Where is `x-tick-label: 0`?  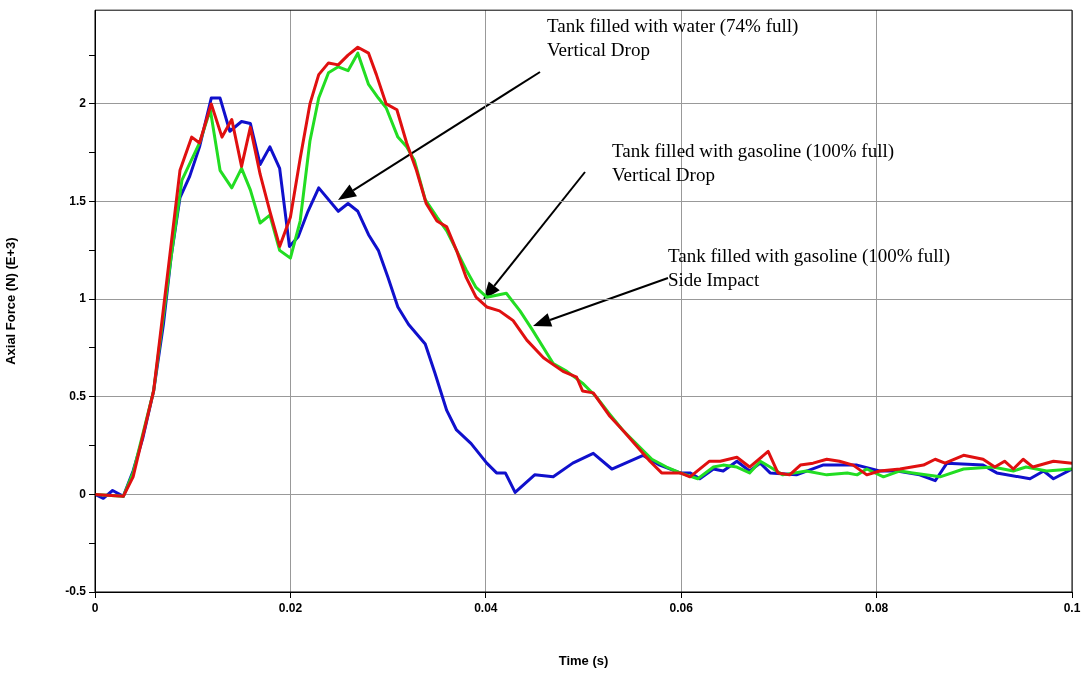
x-tick-label: 0 is located at coordinates (95, 607).